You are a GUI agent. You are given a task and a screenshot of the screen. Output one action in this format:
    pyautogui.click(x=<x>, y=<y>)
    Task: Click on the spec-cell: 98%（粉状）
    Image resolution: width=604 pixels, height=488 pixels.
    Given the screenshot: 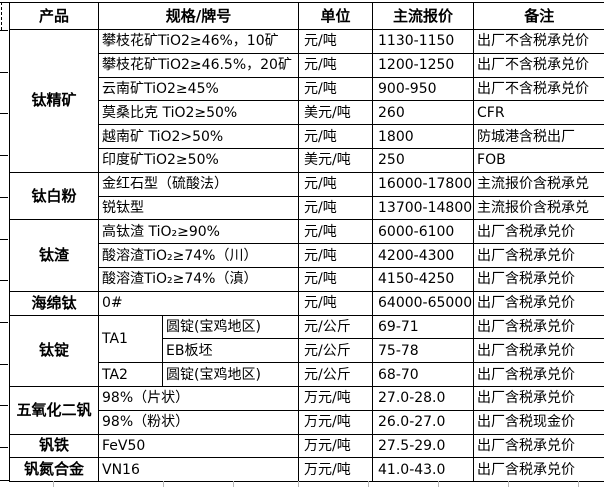 What is the action you would take?
    pyautogui.click(x=198, y=422)
    